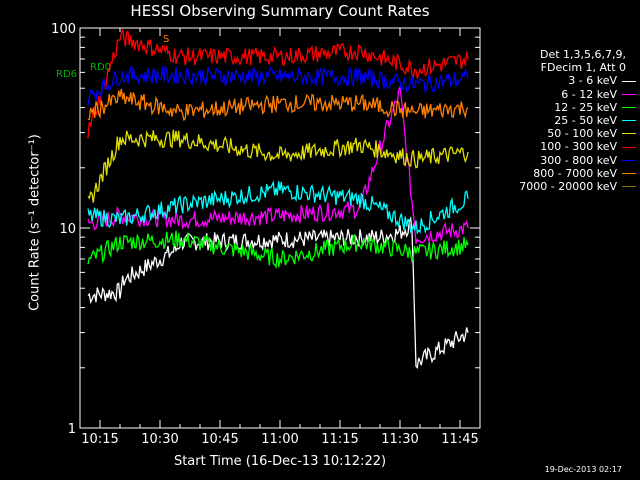 The height and width of the screenshot is (480, 640). I want to click on x-tick-label: 10:45, so click(219, 439).